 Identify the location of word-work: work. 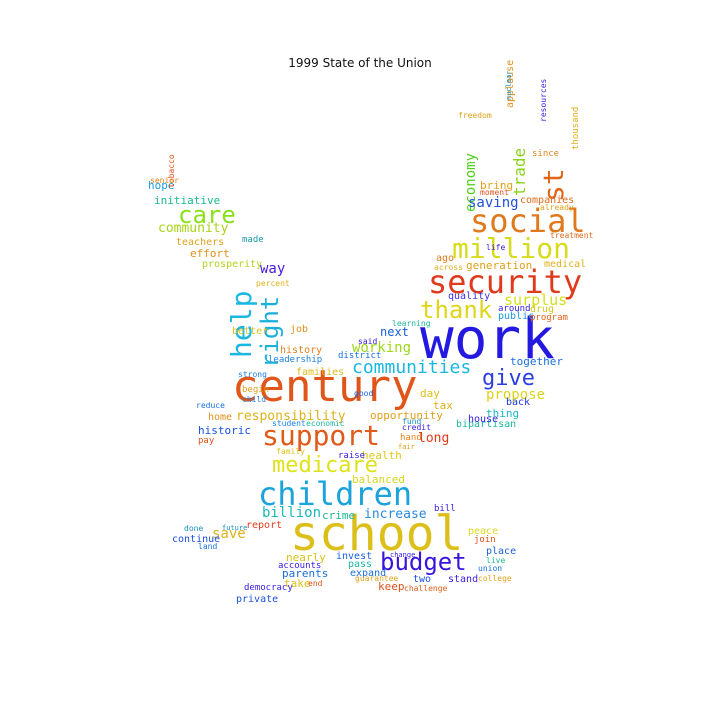
(487, 339).